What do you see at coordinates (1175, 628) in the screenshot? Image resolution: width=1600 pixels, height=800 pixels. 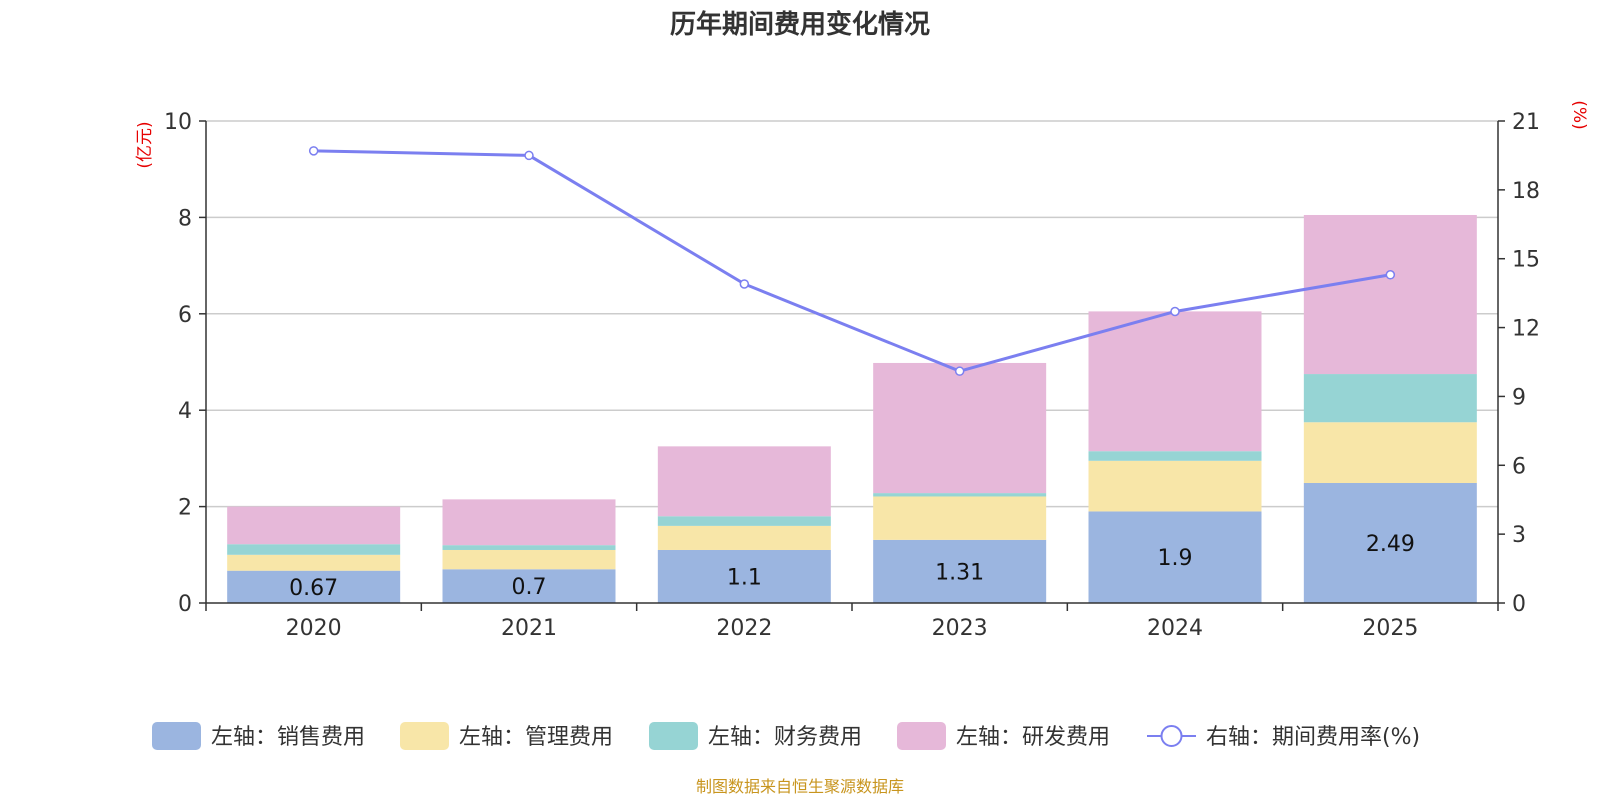 I see `x-axis-tick-label: 2024` at bounding box center [1175, 628].